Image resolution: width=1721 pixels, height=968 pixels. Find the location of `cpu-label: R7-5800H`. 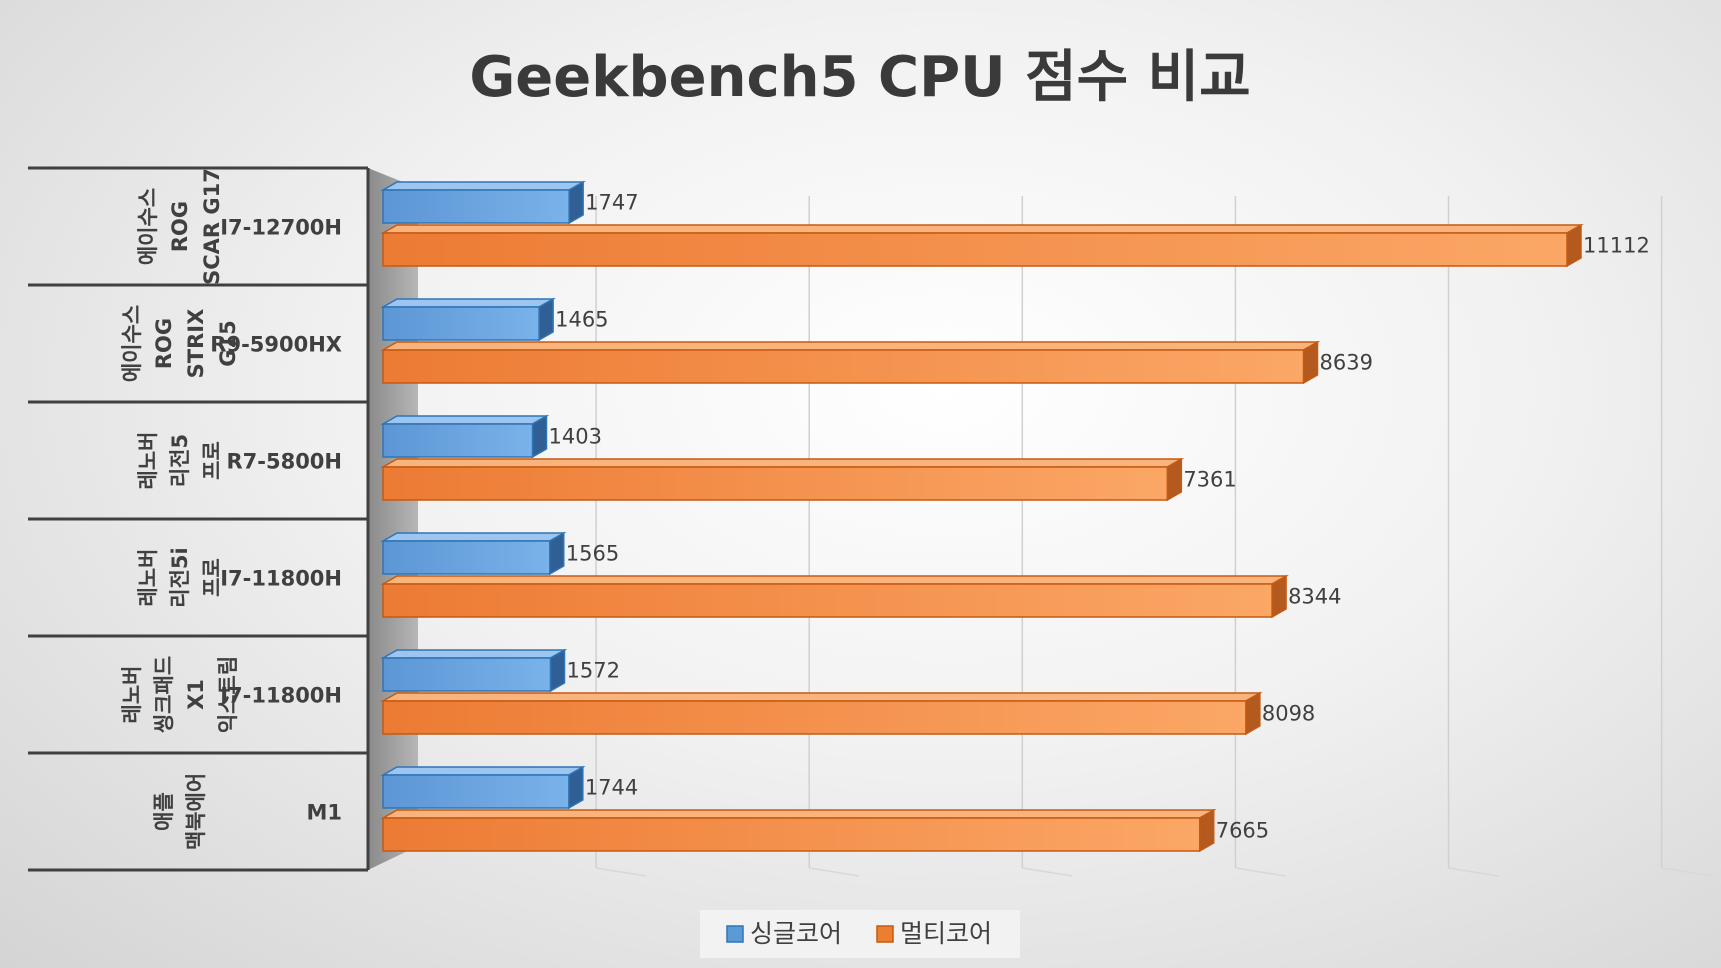

cpu-label: R7-5800H is located at coordinates (284, 462).